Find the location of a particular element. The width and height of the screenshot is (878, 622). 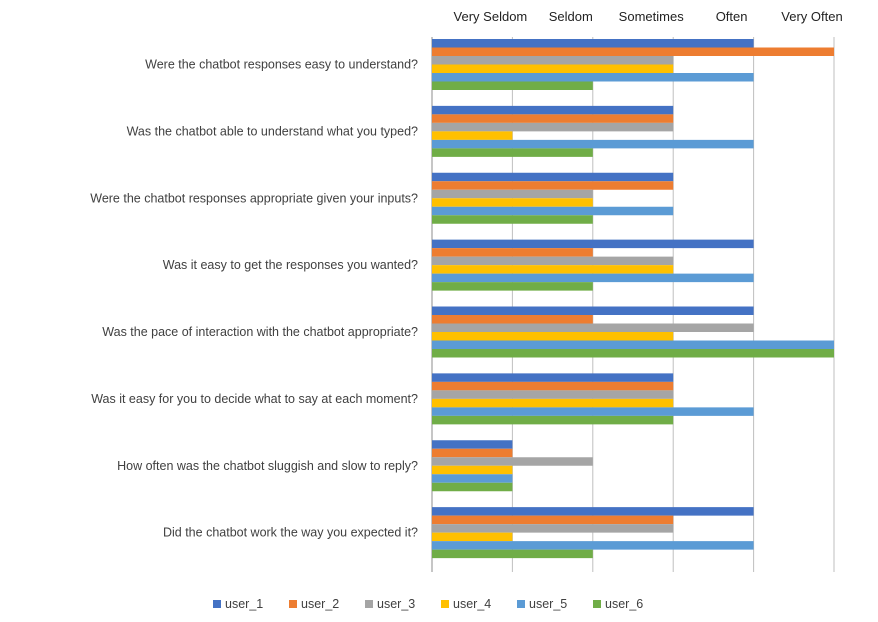

bar-user_1-q5 is located at coordinates (593, 310).